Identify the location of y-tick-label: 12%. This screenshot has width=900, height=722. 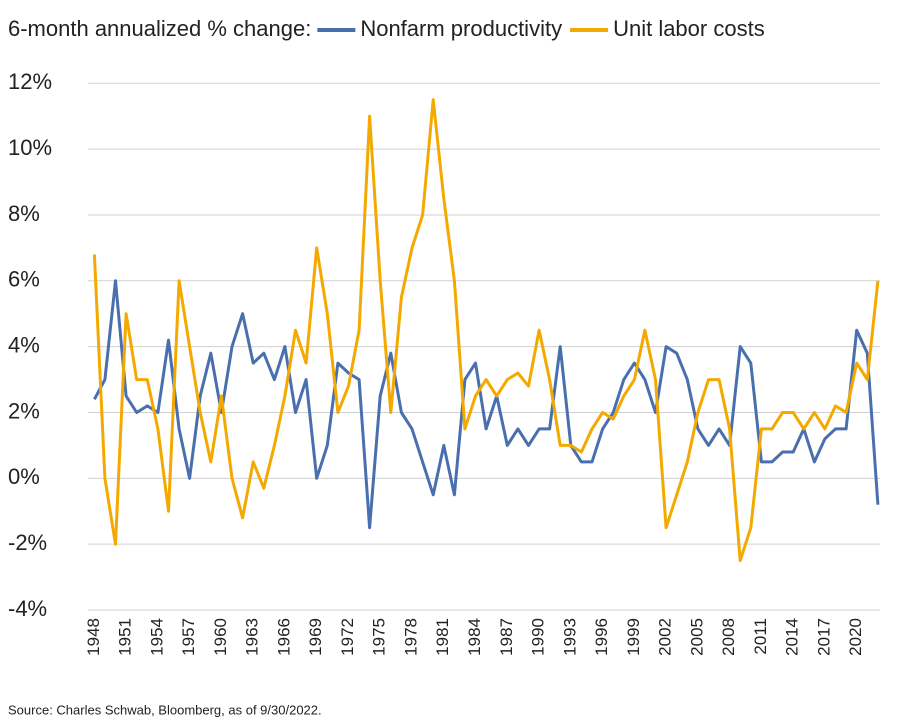
(30, 81).